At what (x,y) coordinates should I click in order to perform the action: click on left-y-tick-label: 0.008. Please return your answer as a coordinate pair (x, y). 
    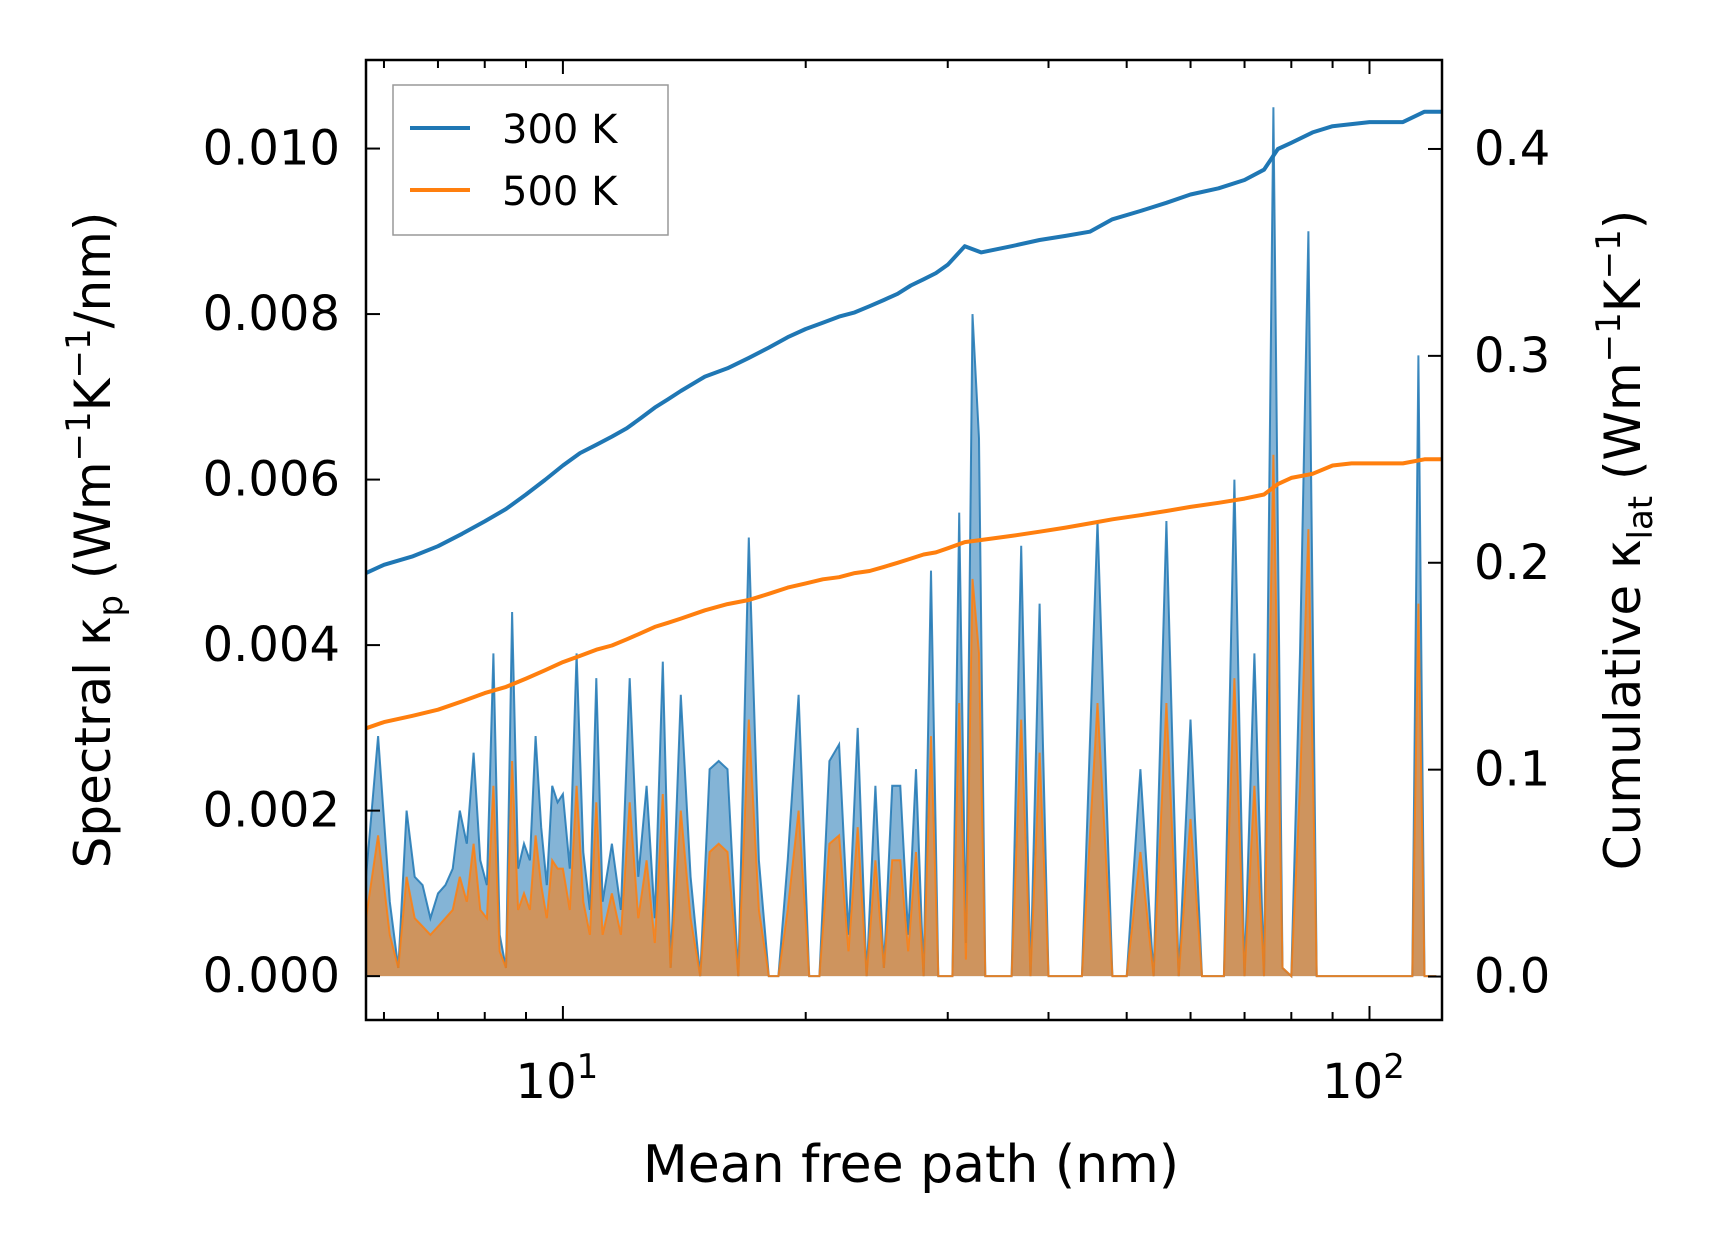
    Looking at the image, I should click on (271, 314).